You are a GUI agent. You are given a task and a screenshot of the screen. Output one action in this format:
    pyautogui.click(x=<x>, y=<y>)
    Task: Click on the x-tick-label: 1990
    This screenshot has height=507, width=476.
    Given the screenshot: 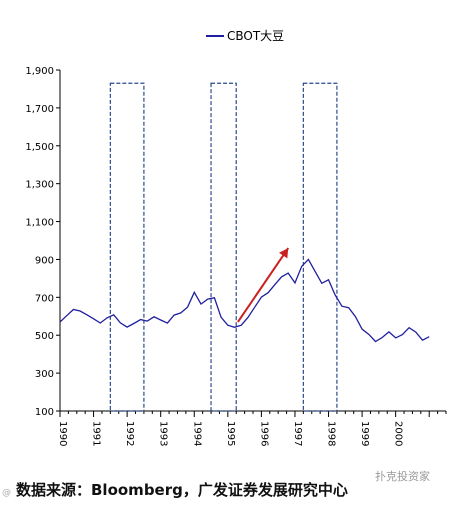 What is the action you would take?
    pyautogui.click(x=62, y=433)
    